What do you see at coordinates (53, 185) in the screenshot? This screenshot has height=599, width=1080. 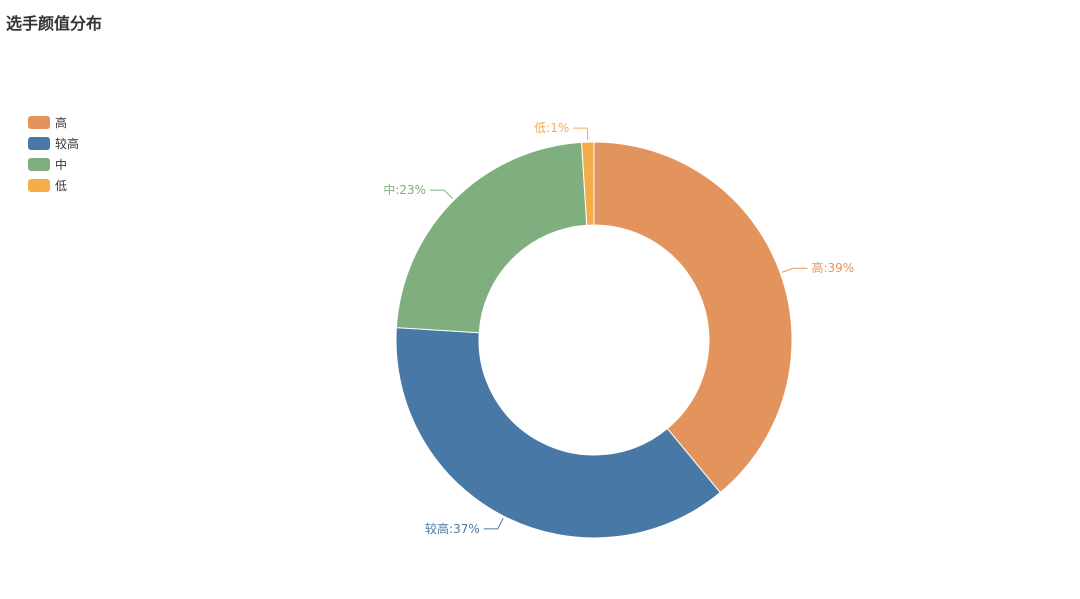 I see `legend-item-3: 低` at bounding box center [53, 185].